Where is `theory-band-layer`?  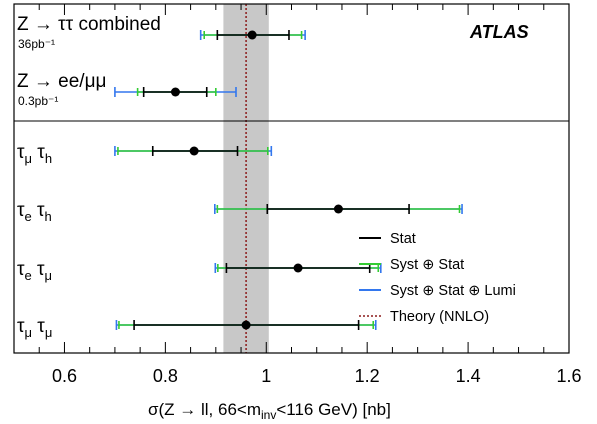 theory-band-layer is located at coordinates (246, 178).